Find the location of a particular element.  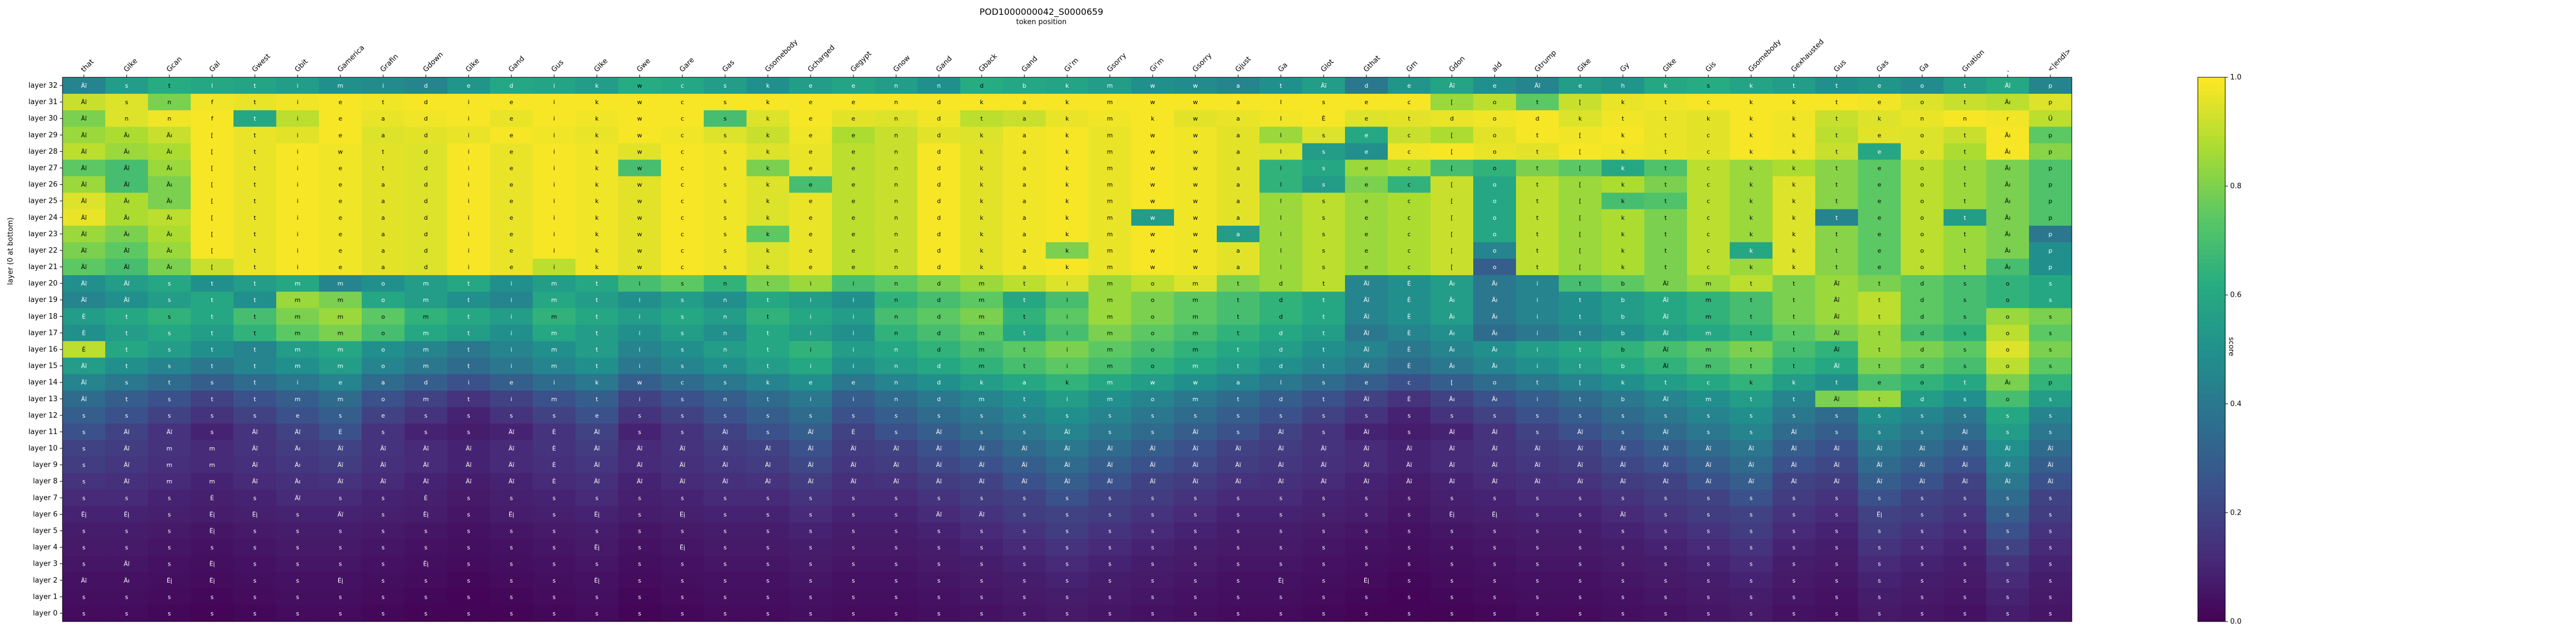

cell-label: Äı is located at coordinates (2008, 267).